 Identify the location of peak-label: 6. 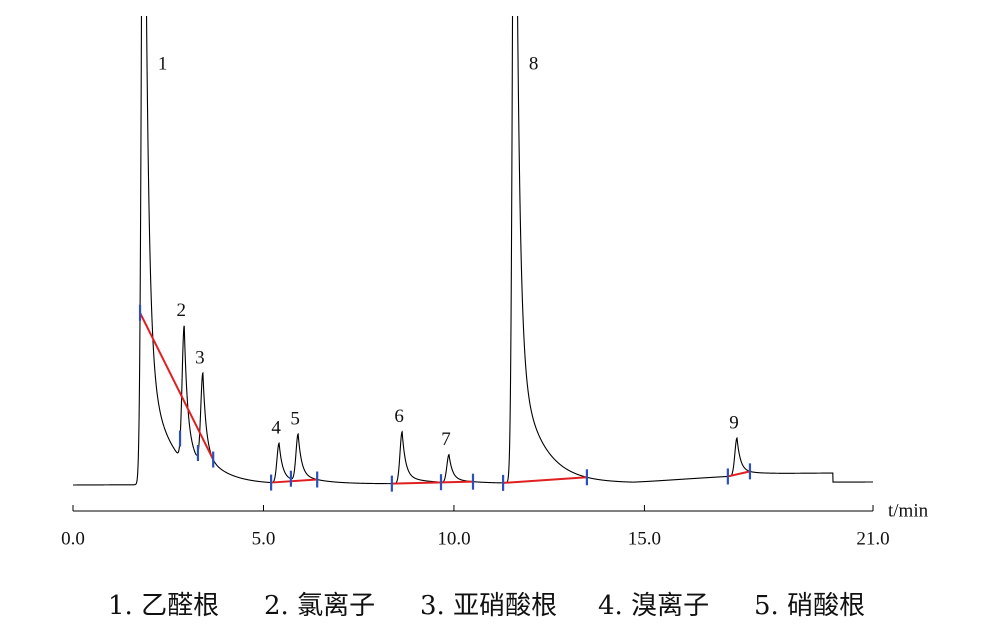
(399, 416).